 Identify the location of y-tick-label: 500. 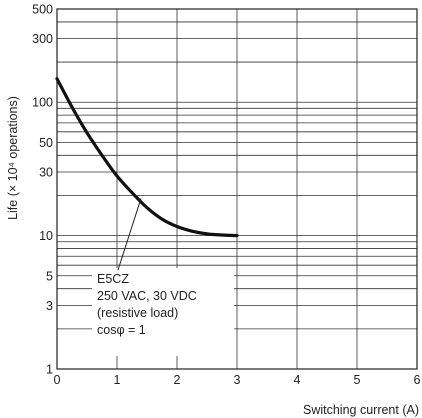
(42, 10).